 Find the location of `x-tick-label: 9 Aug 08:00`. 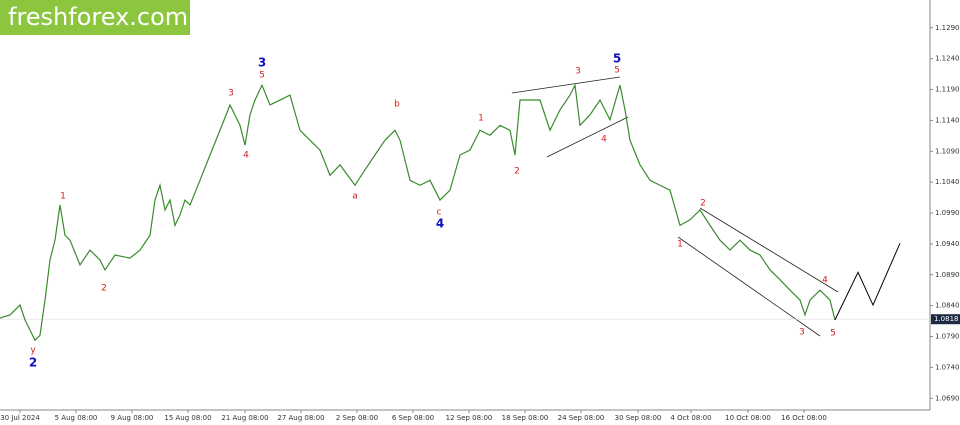

x-tick-label: 9 Aug 08:00 is located at coordinates (132, 418).